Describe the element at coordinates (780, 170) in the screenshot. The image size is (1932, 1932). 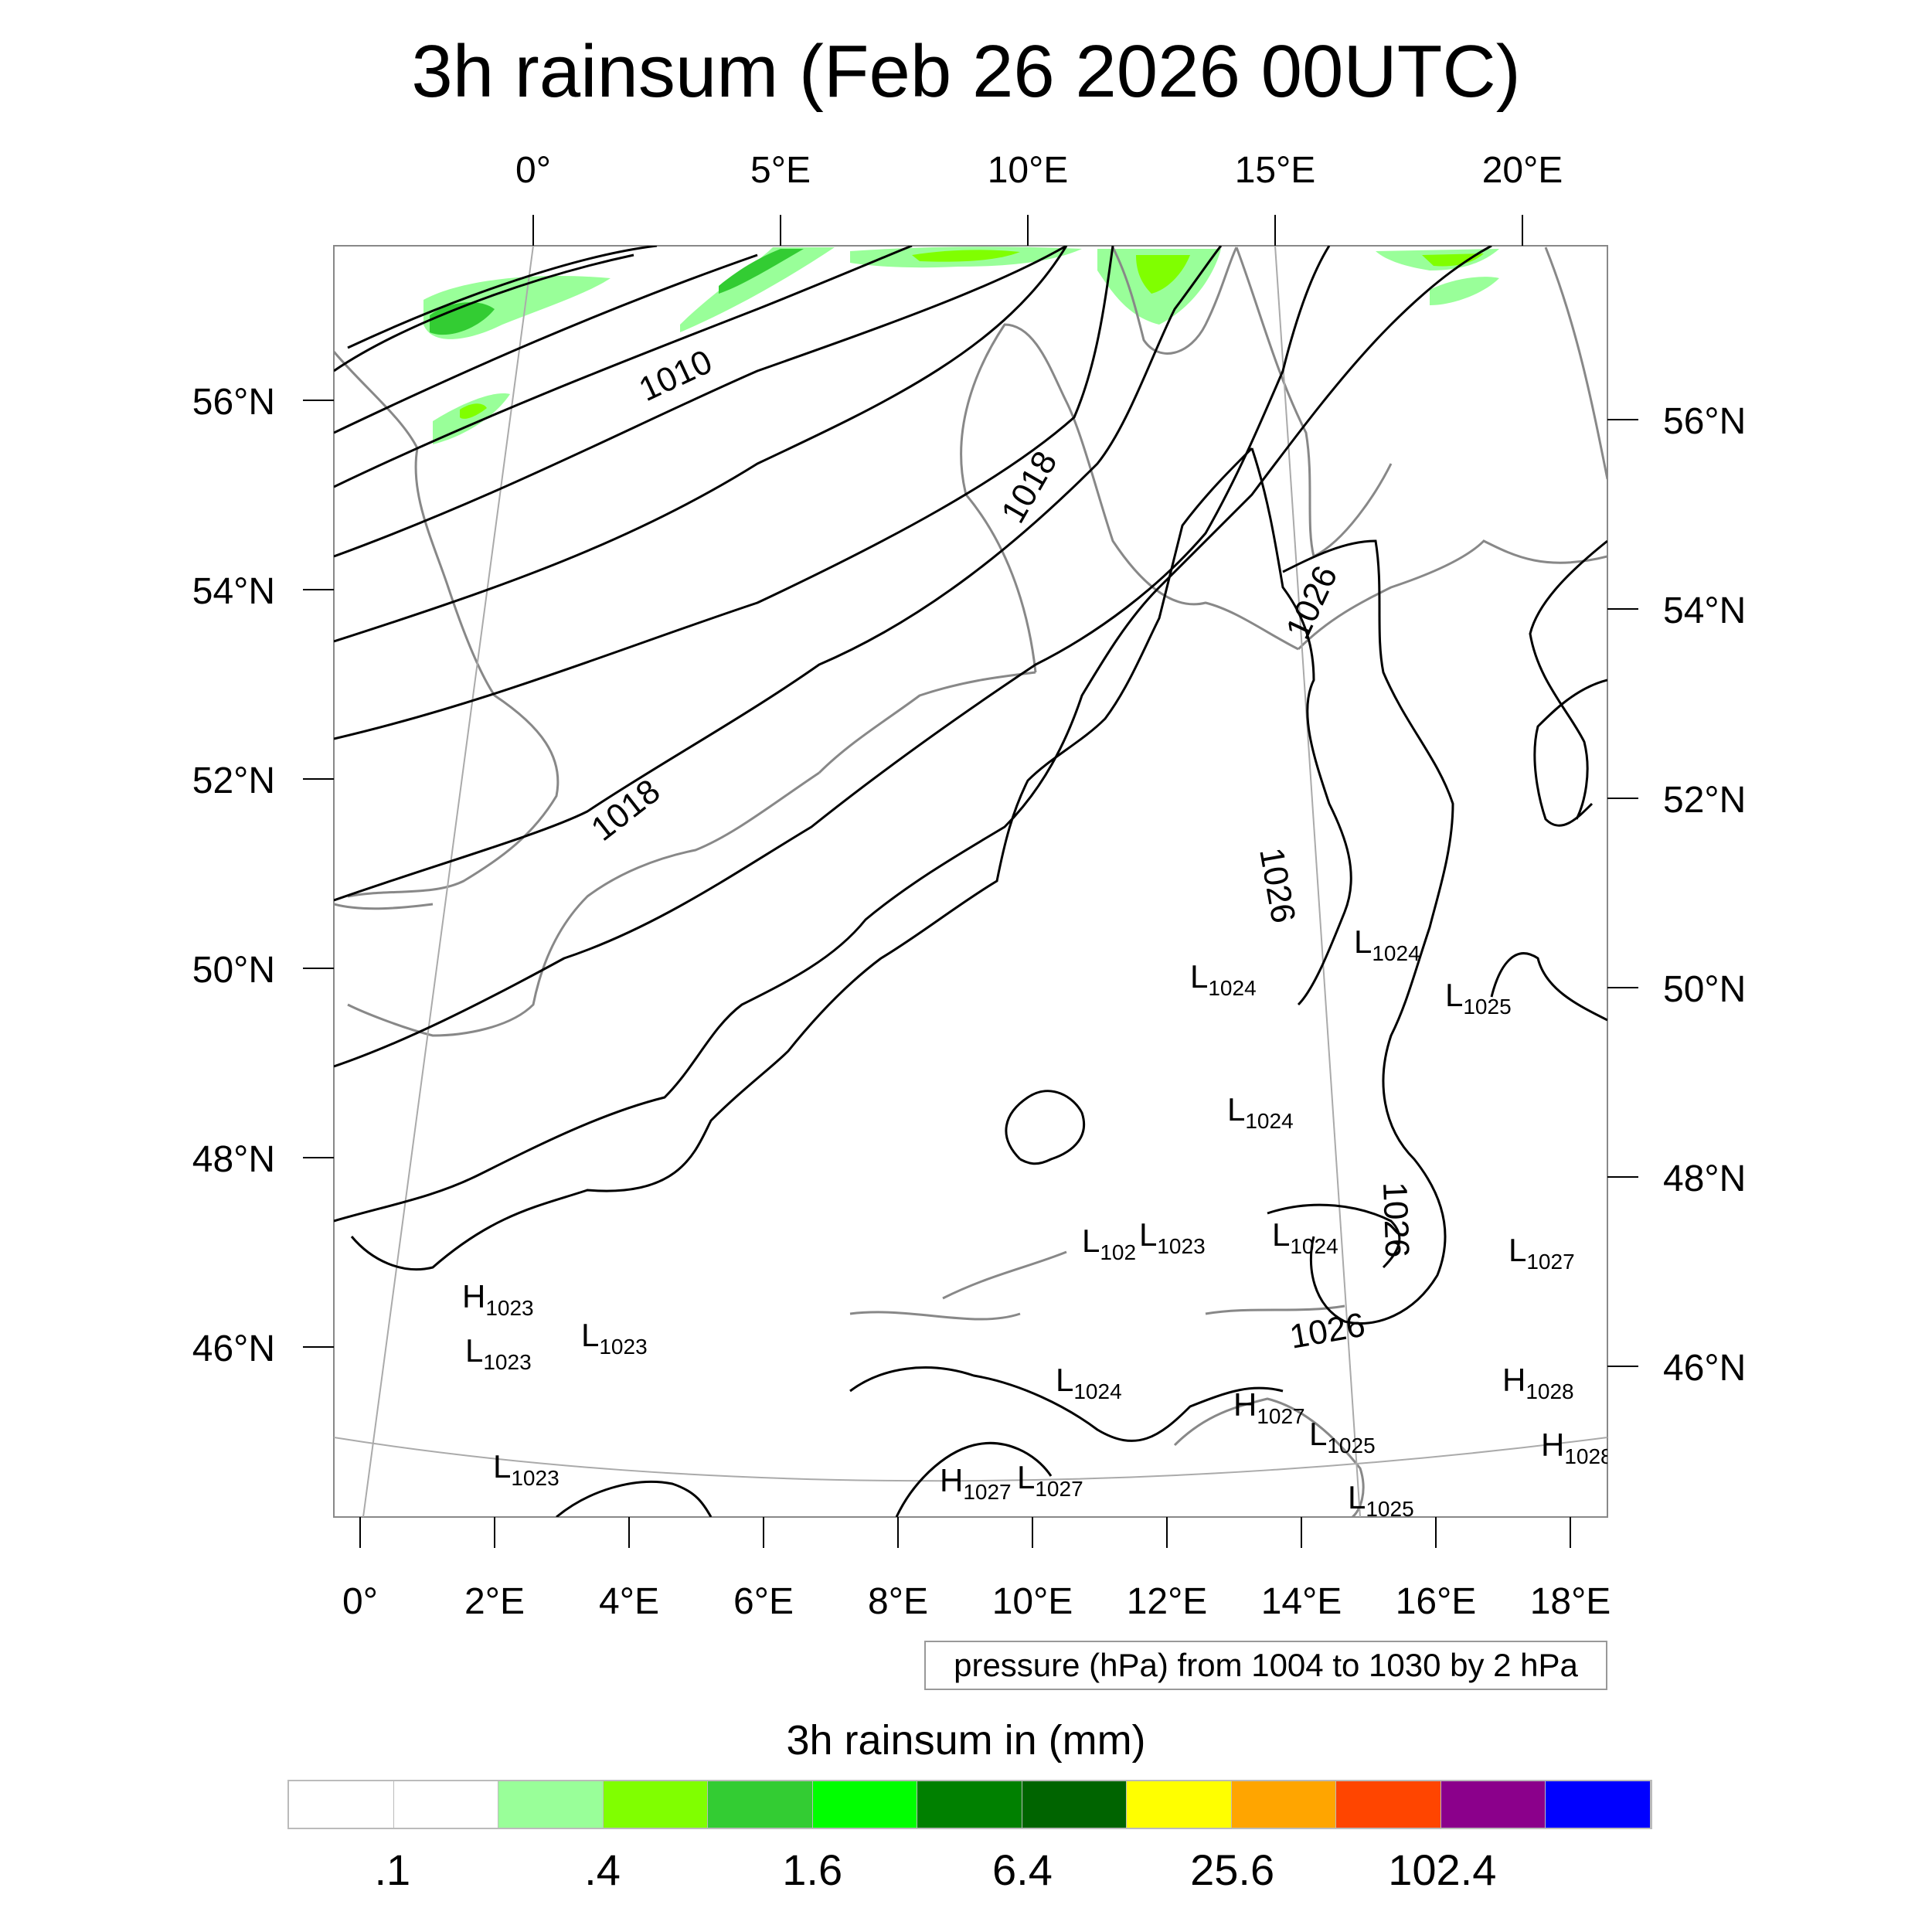
I see `lon-label: 5°E` at that location.